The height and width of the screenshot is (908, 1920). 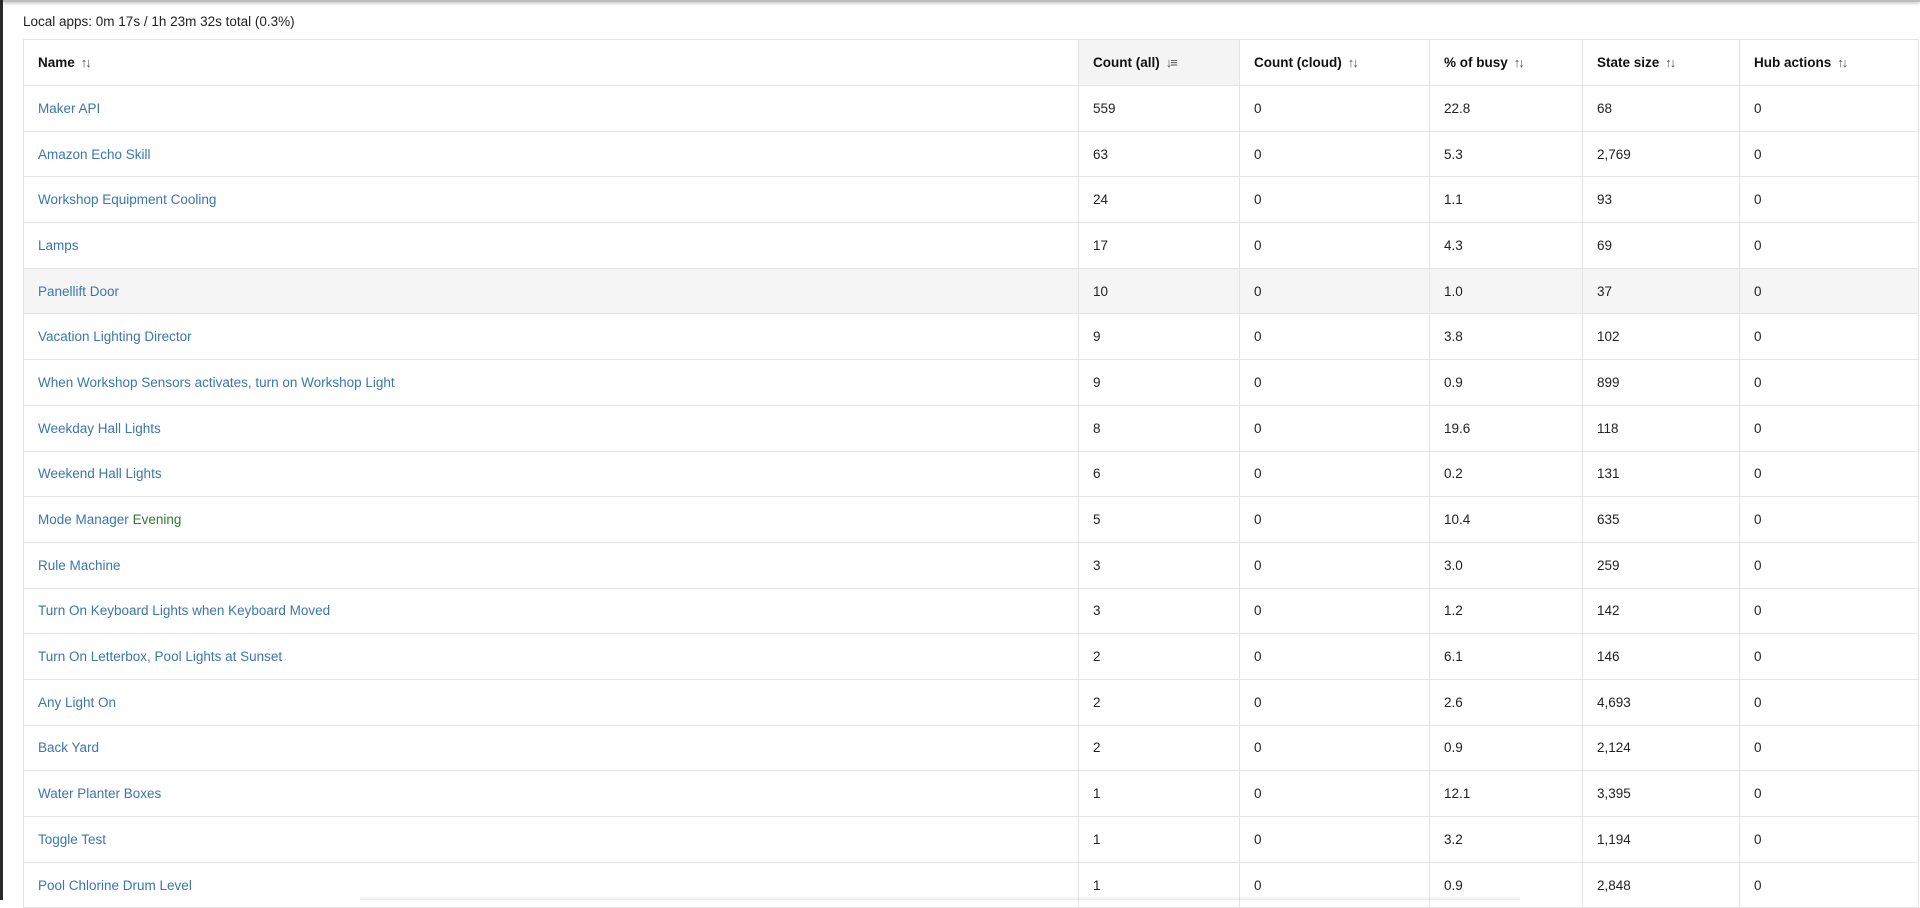 What do you see at coordinates (1793, 62) in the screenshot?
I see `column-label: Hub actions` at bounding box center [1793, 62].